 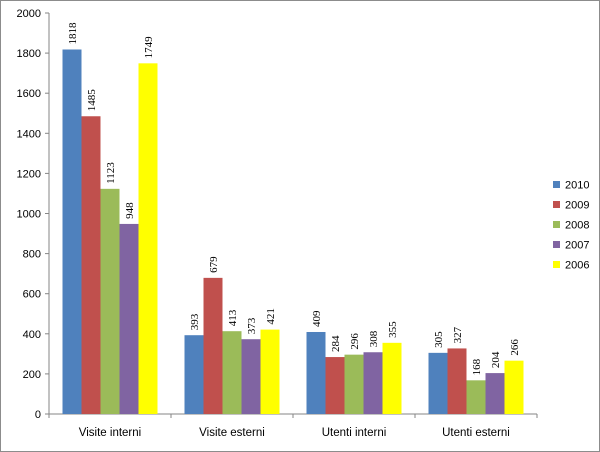 I want to click on y-tick-label: 1200, so click(x=29, y=174).